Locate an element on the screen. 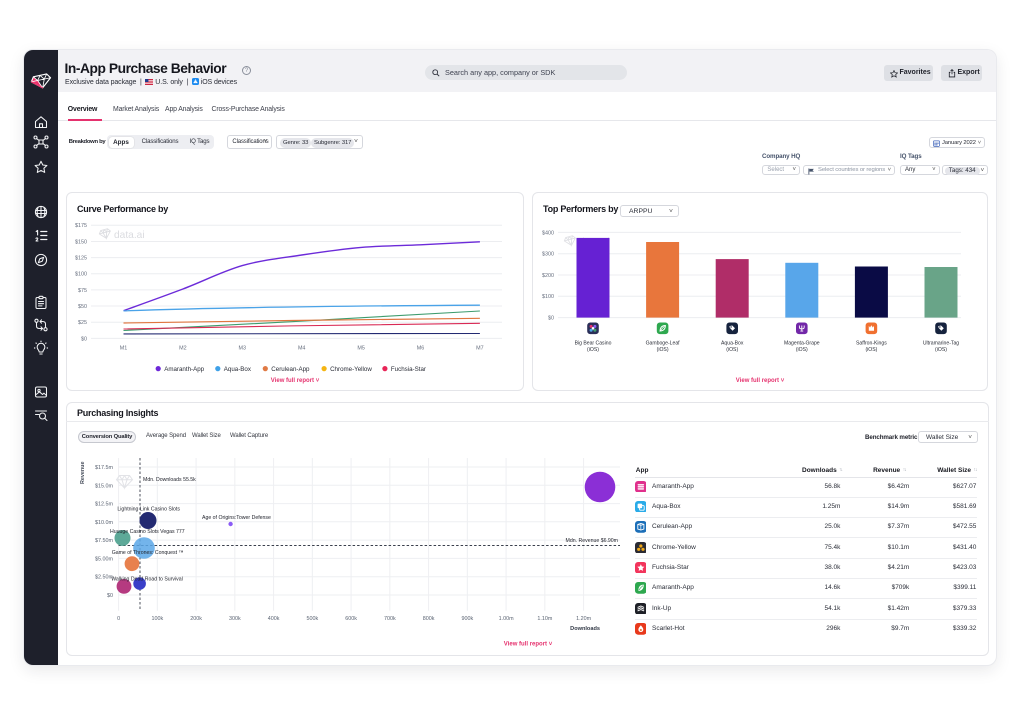  svg-text: $300 is located at coordinates (548, 255).